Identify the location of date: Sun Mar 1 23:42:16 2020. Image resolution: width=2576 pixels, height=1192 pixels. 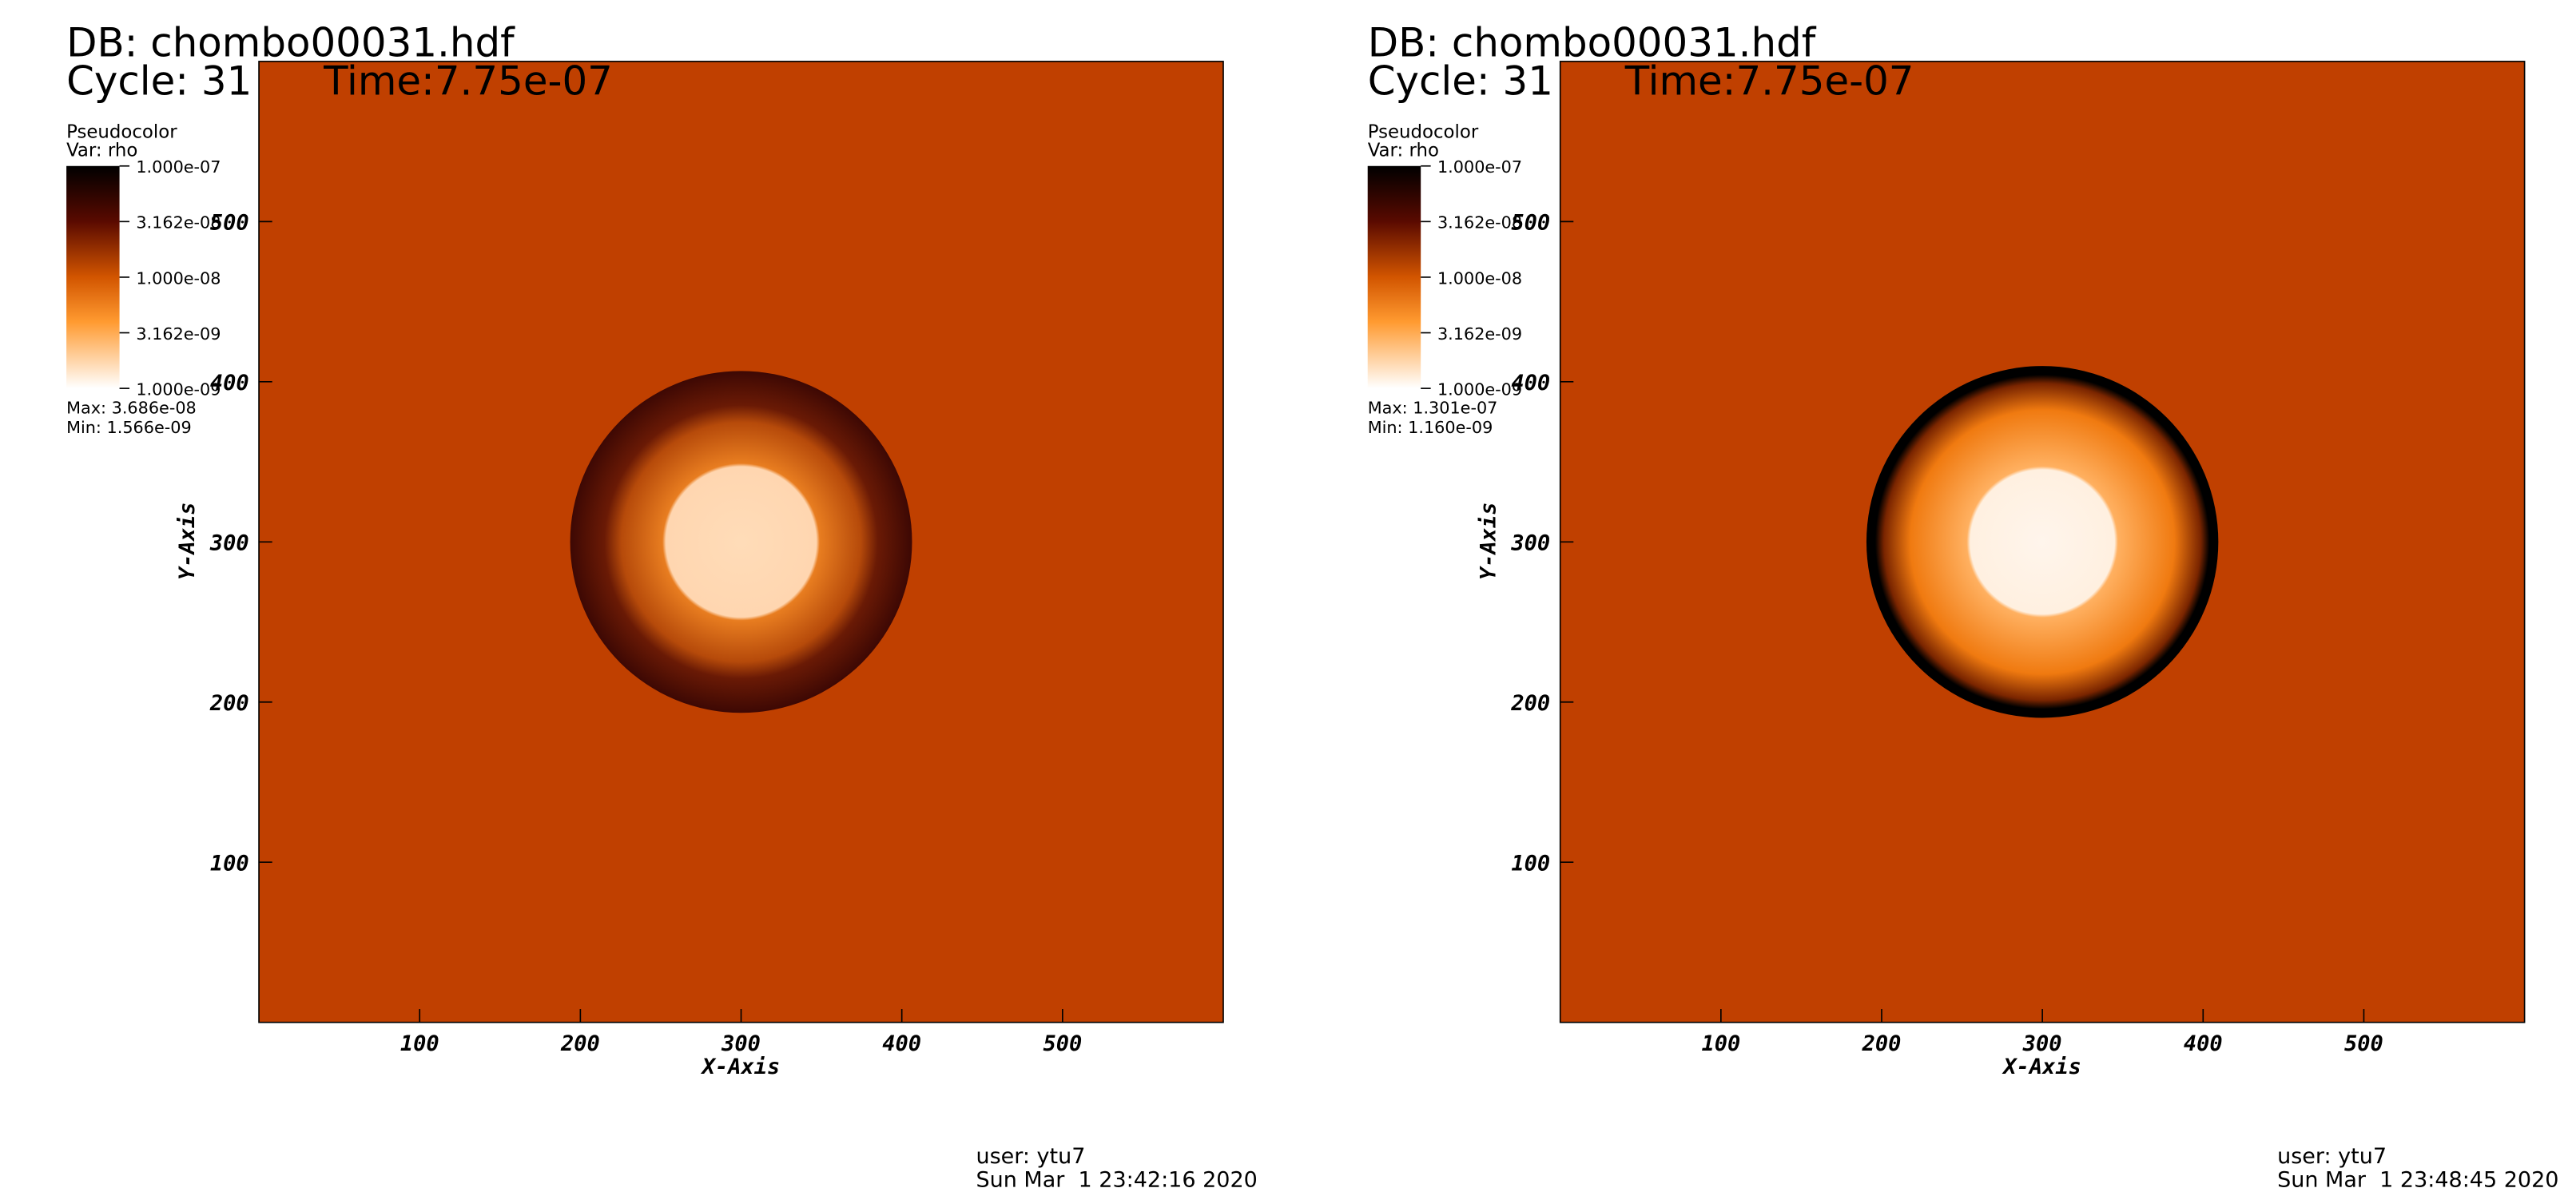
(1116, 1179).